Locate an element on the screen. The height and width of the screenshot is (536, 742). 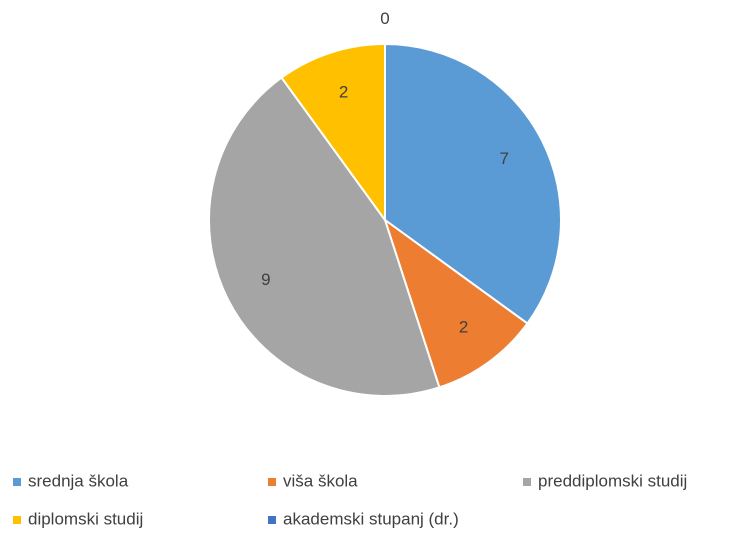
data-label: 0 is located at coordinates (384, 18).